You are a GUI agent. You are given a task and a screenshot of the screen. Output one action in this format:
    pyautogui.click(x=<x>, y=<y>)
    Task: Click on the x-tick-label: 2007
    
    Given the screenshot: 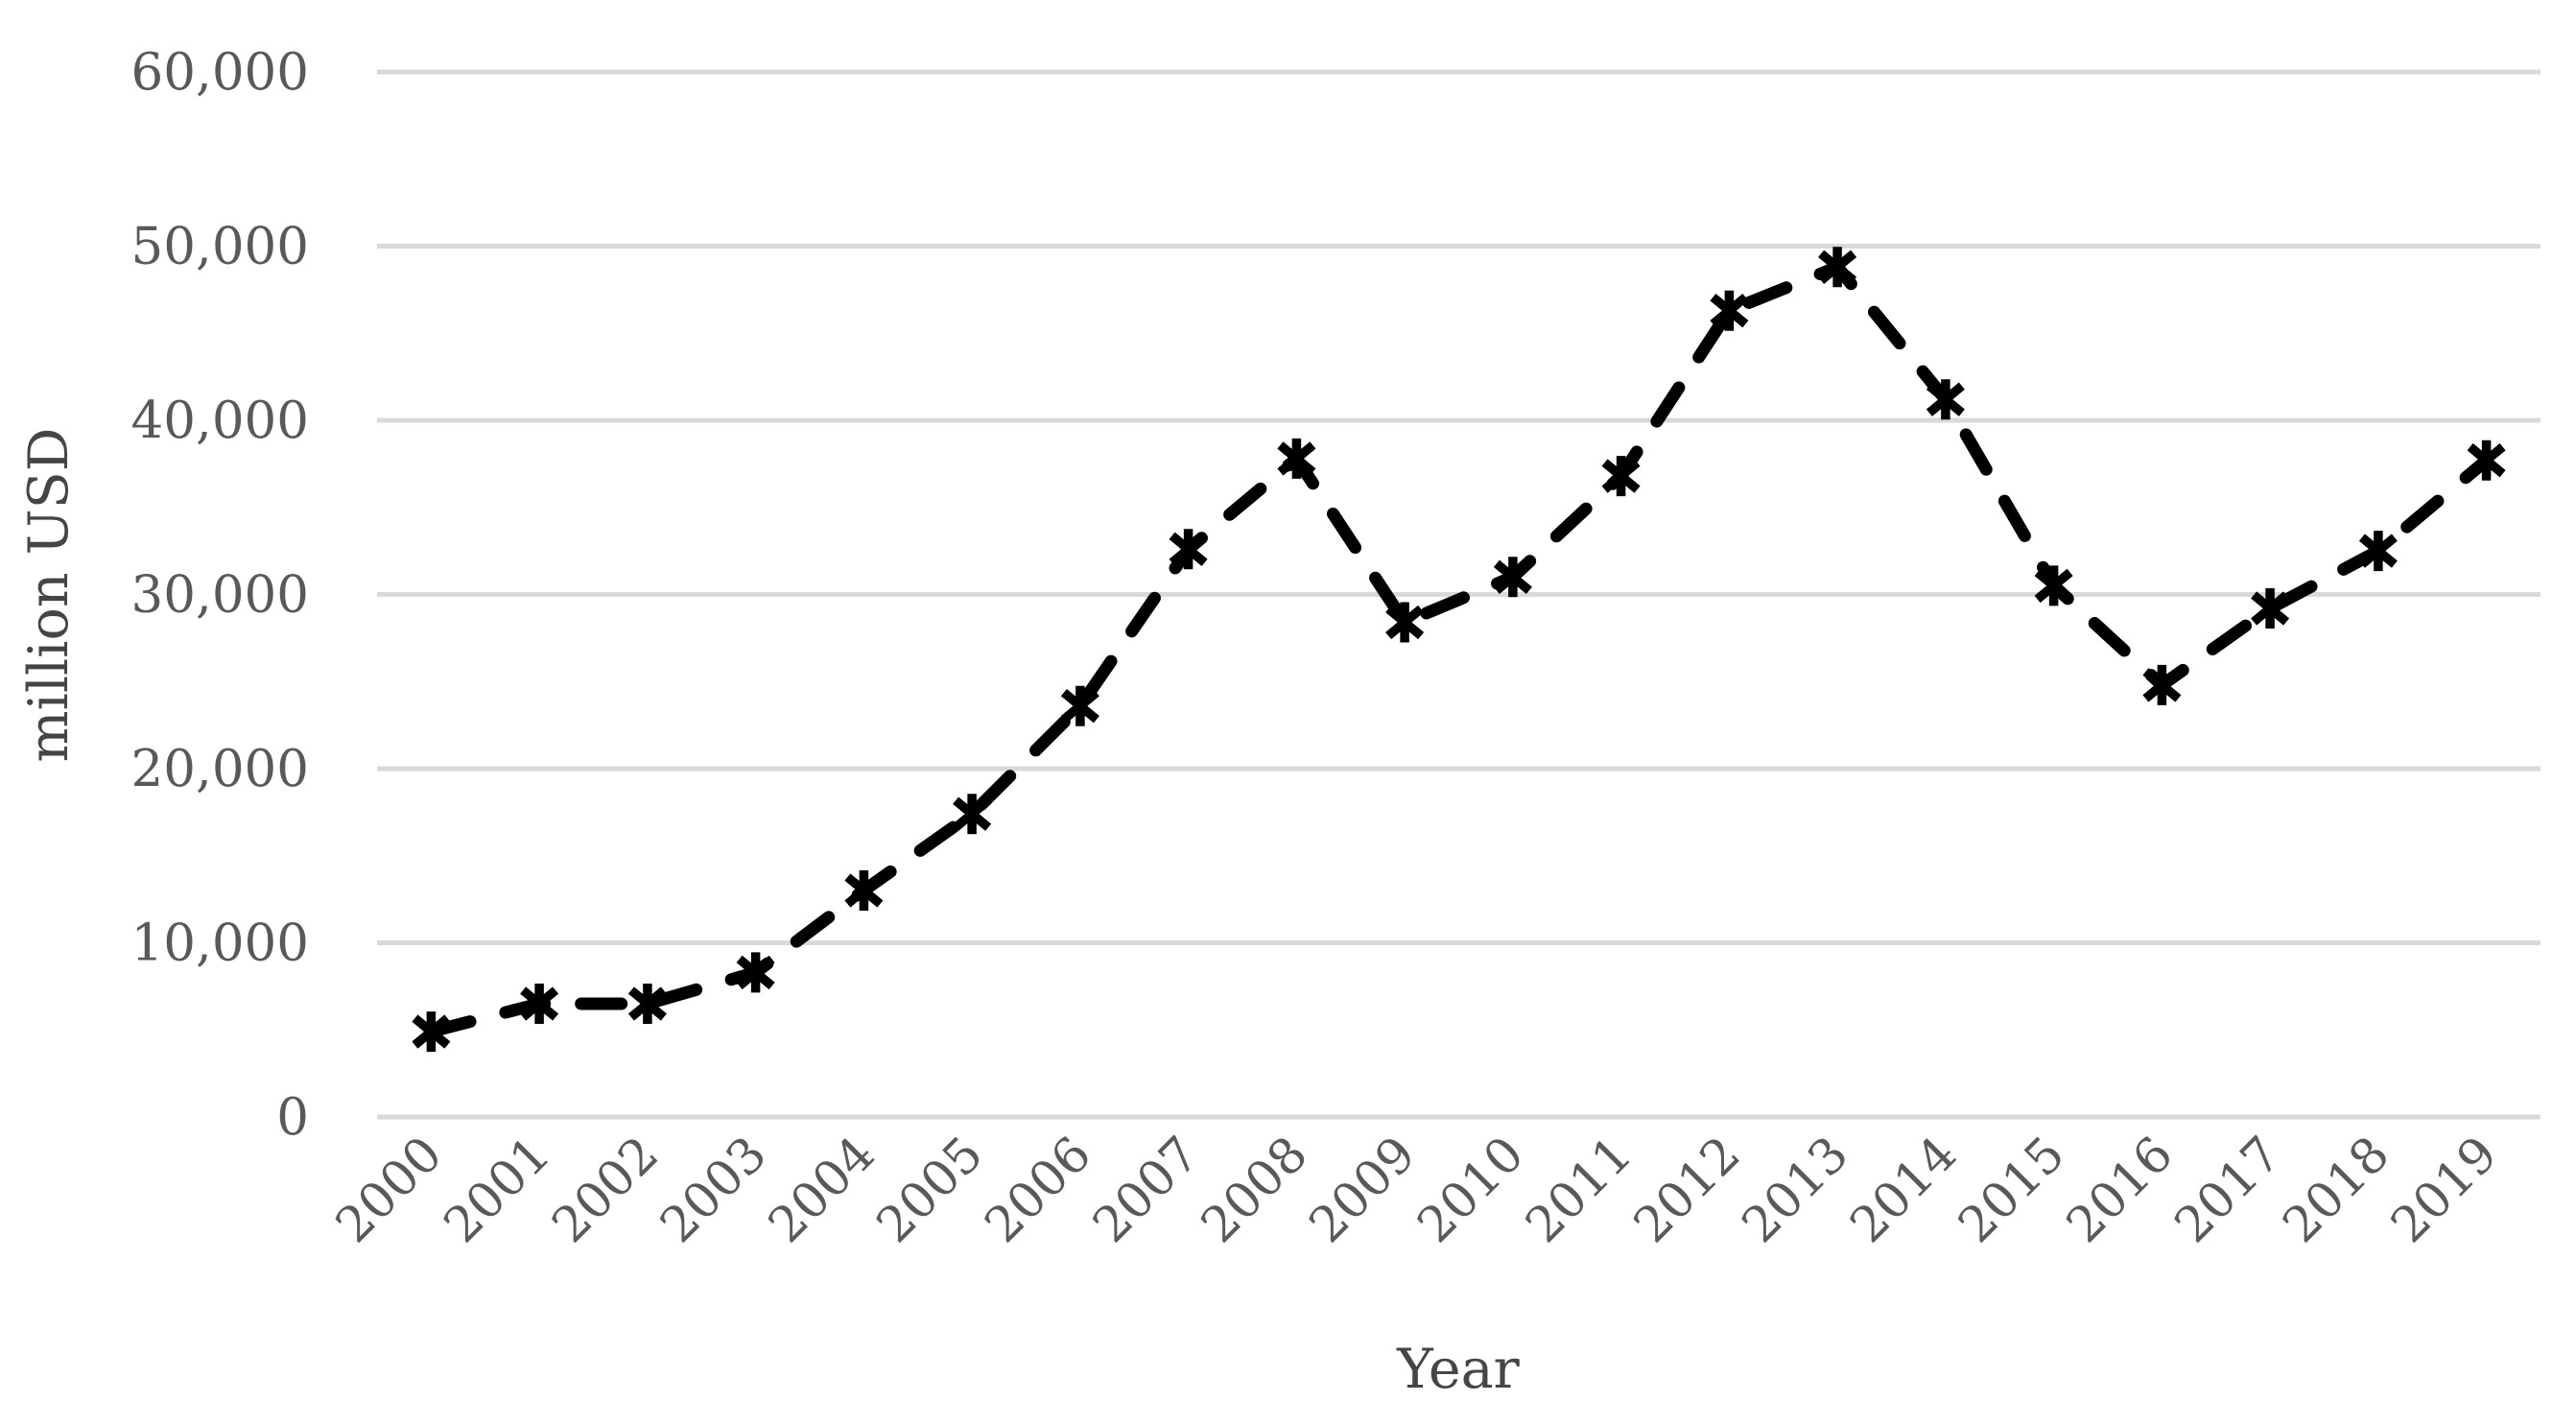 What is the action you would take?
    pyautogui.click(x=1146, y=1189)
    